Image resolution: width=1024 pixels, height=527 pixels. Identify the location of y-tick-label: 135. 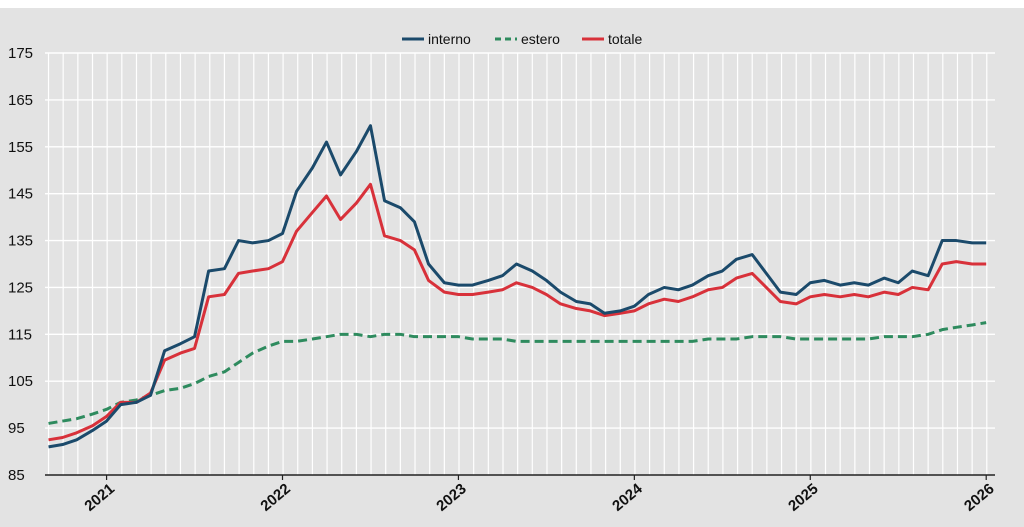
(20, 241).